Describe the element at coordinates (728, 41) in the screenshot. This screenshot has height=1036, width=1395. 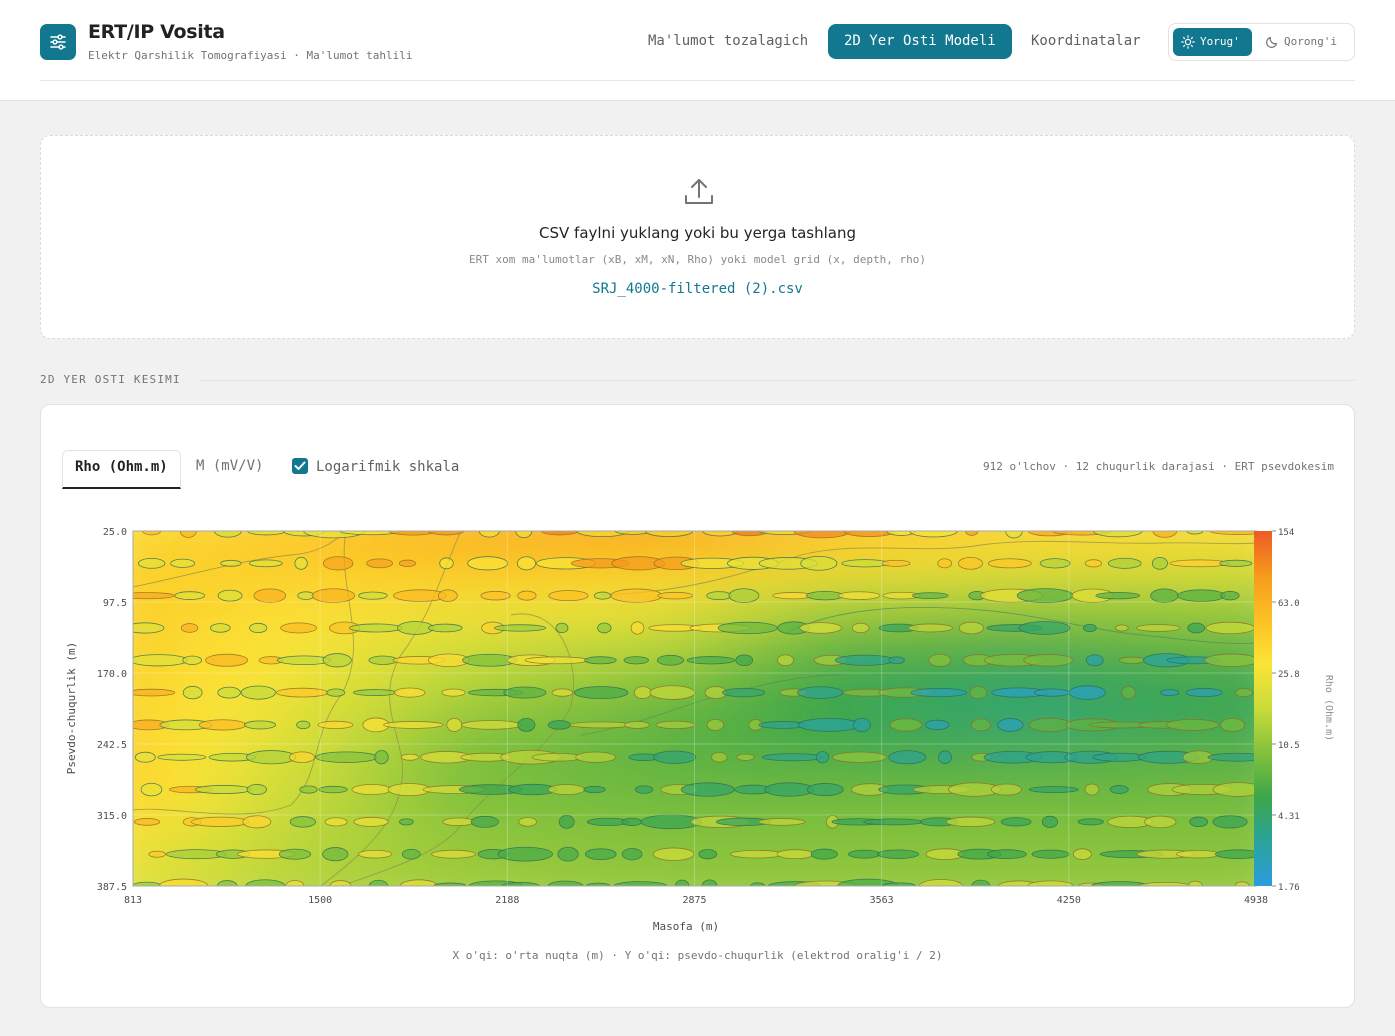
I see `nav-tab-data-cleaner: Ma'lumot tozalagich` at that location.